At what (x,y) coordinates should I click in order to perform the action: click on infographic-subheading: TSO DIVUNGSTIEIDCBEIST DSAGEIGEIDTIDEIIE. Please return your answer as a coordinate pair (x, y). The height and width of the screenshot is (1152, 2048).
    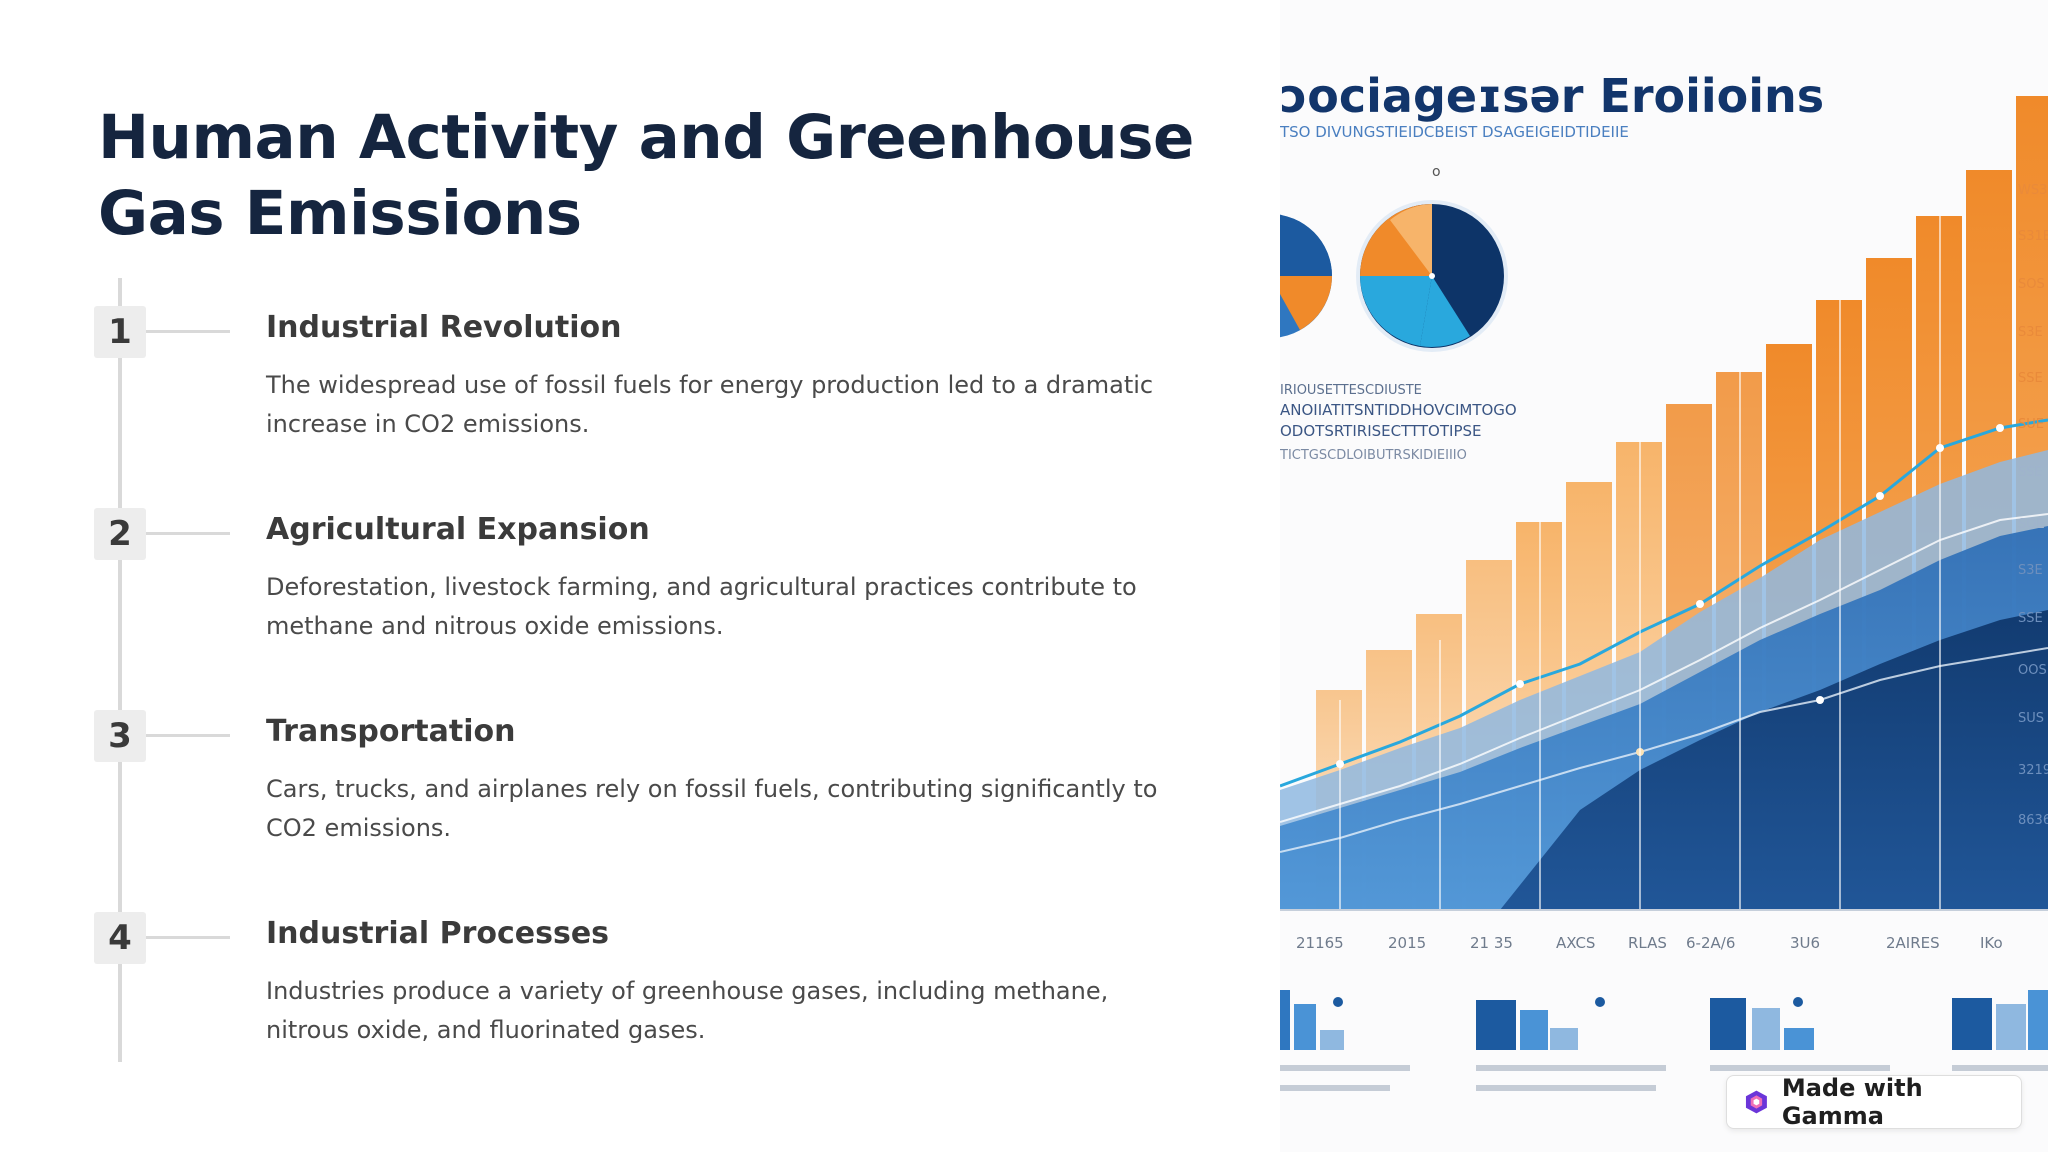
    Looking at the image, I should click on (1454, 132).